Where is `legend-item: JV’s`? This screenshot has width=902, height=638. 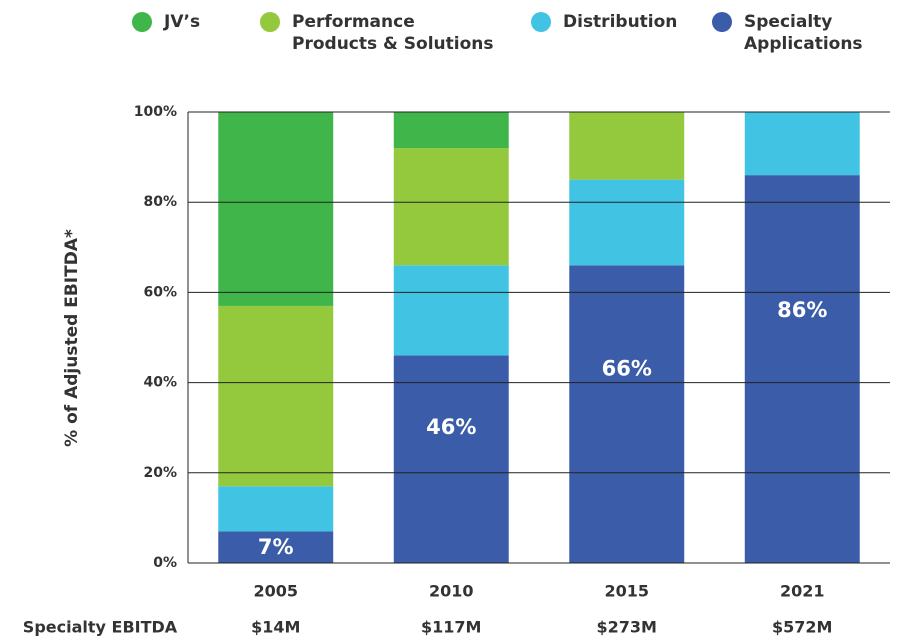
legend-item: JV’s is located at coordinates (166, 22).